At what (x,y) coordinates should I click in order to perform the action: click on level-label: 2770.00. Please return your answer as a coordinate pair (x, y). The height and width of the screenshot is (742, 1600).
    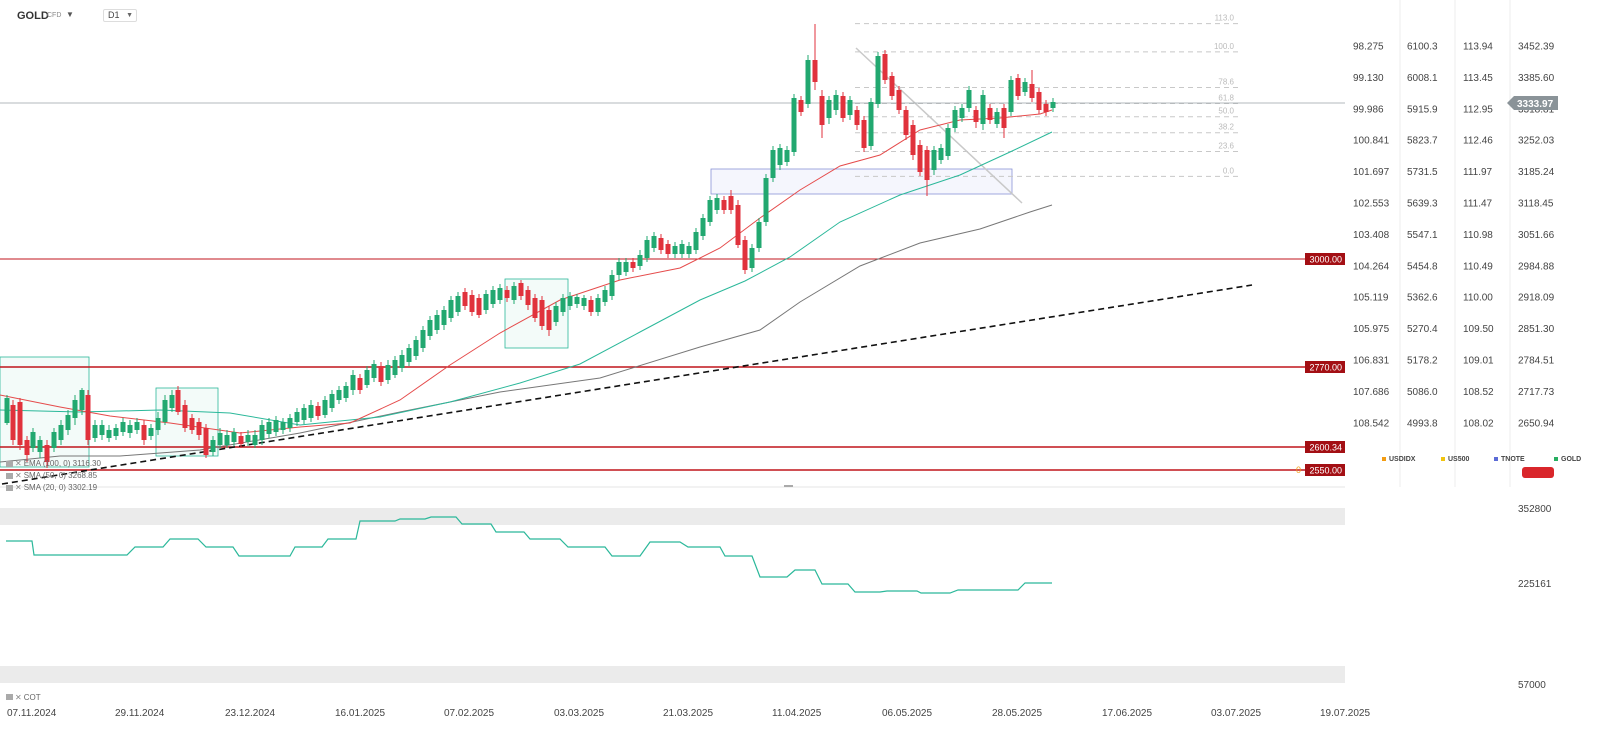
    Looking at the image, I should click on (1325, 368).